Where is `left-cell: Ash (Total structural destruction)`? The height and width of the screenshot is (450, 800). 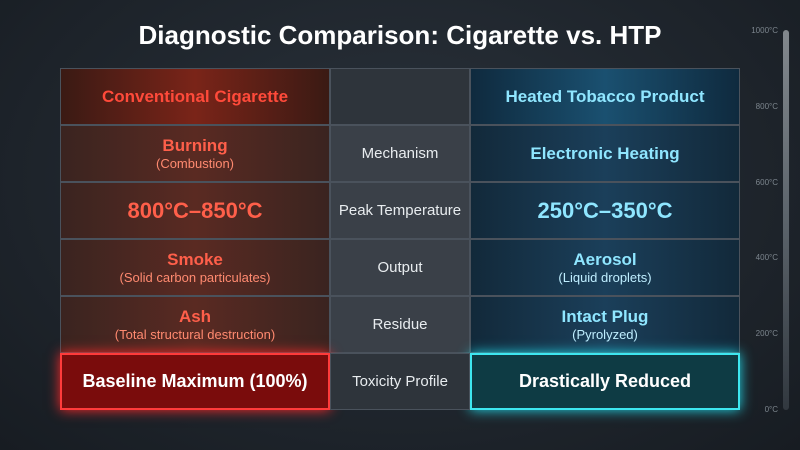 left-cell: Ash (Total structural destruction) is located at coordinates (195, 324).